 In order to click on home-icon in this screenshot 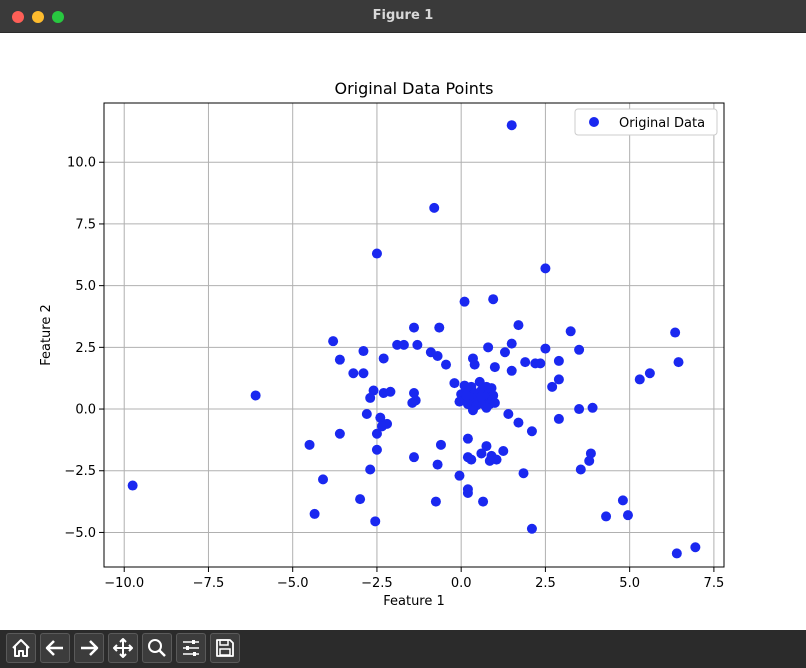, I will do `click(21, 648)`.